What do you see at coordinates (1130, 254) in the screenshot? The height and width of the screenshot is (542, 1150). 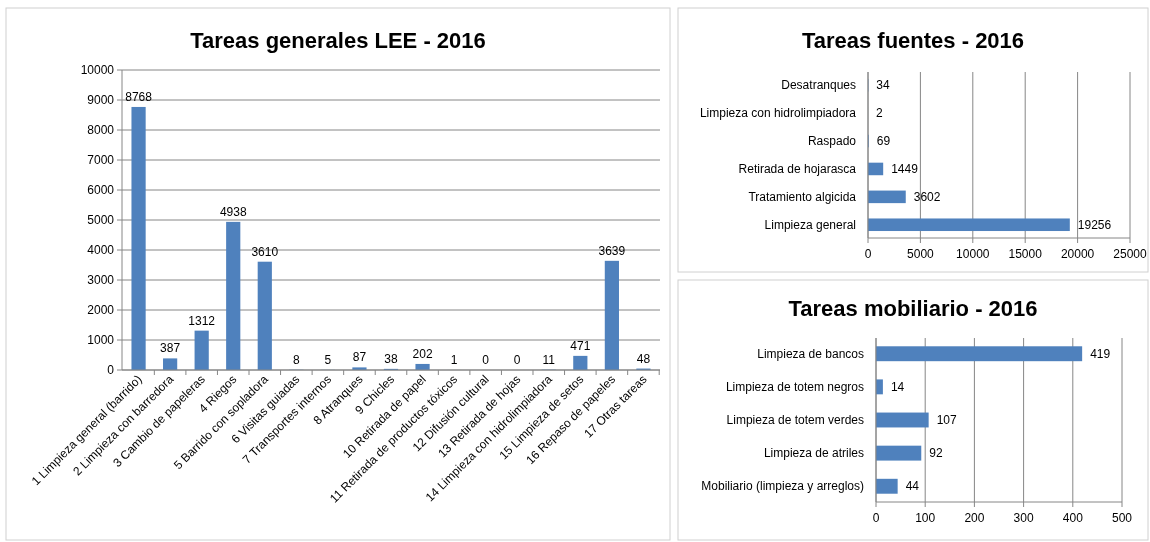 I see `x-tick-label: 25000` at bounding box center [1130, 254].